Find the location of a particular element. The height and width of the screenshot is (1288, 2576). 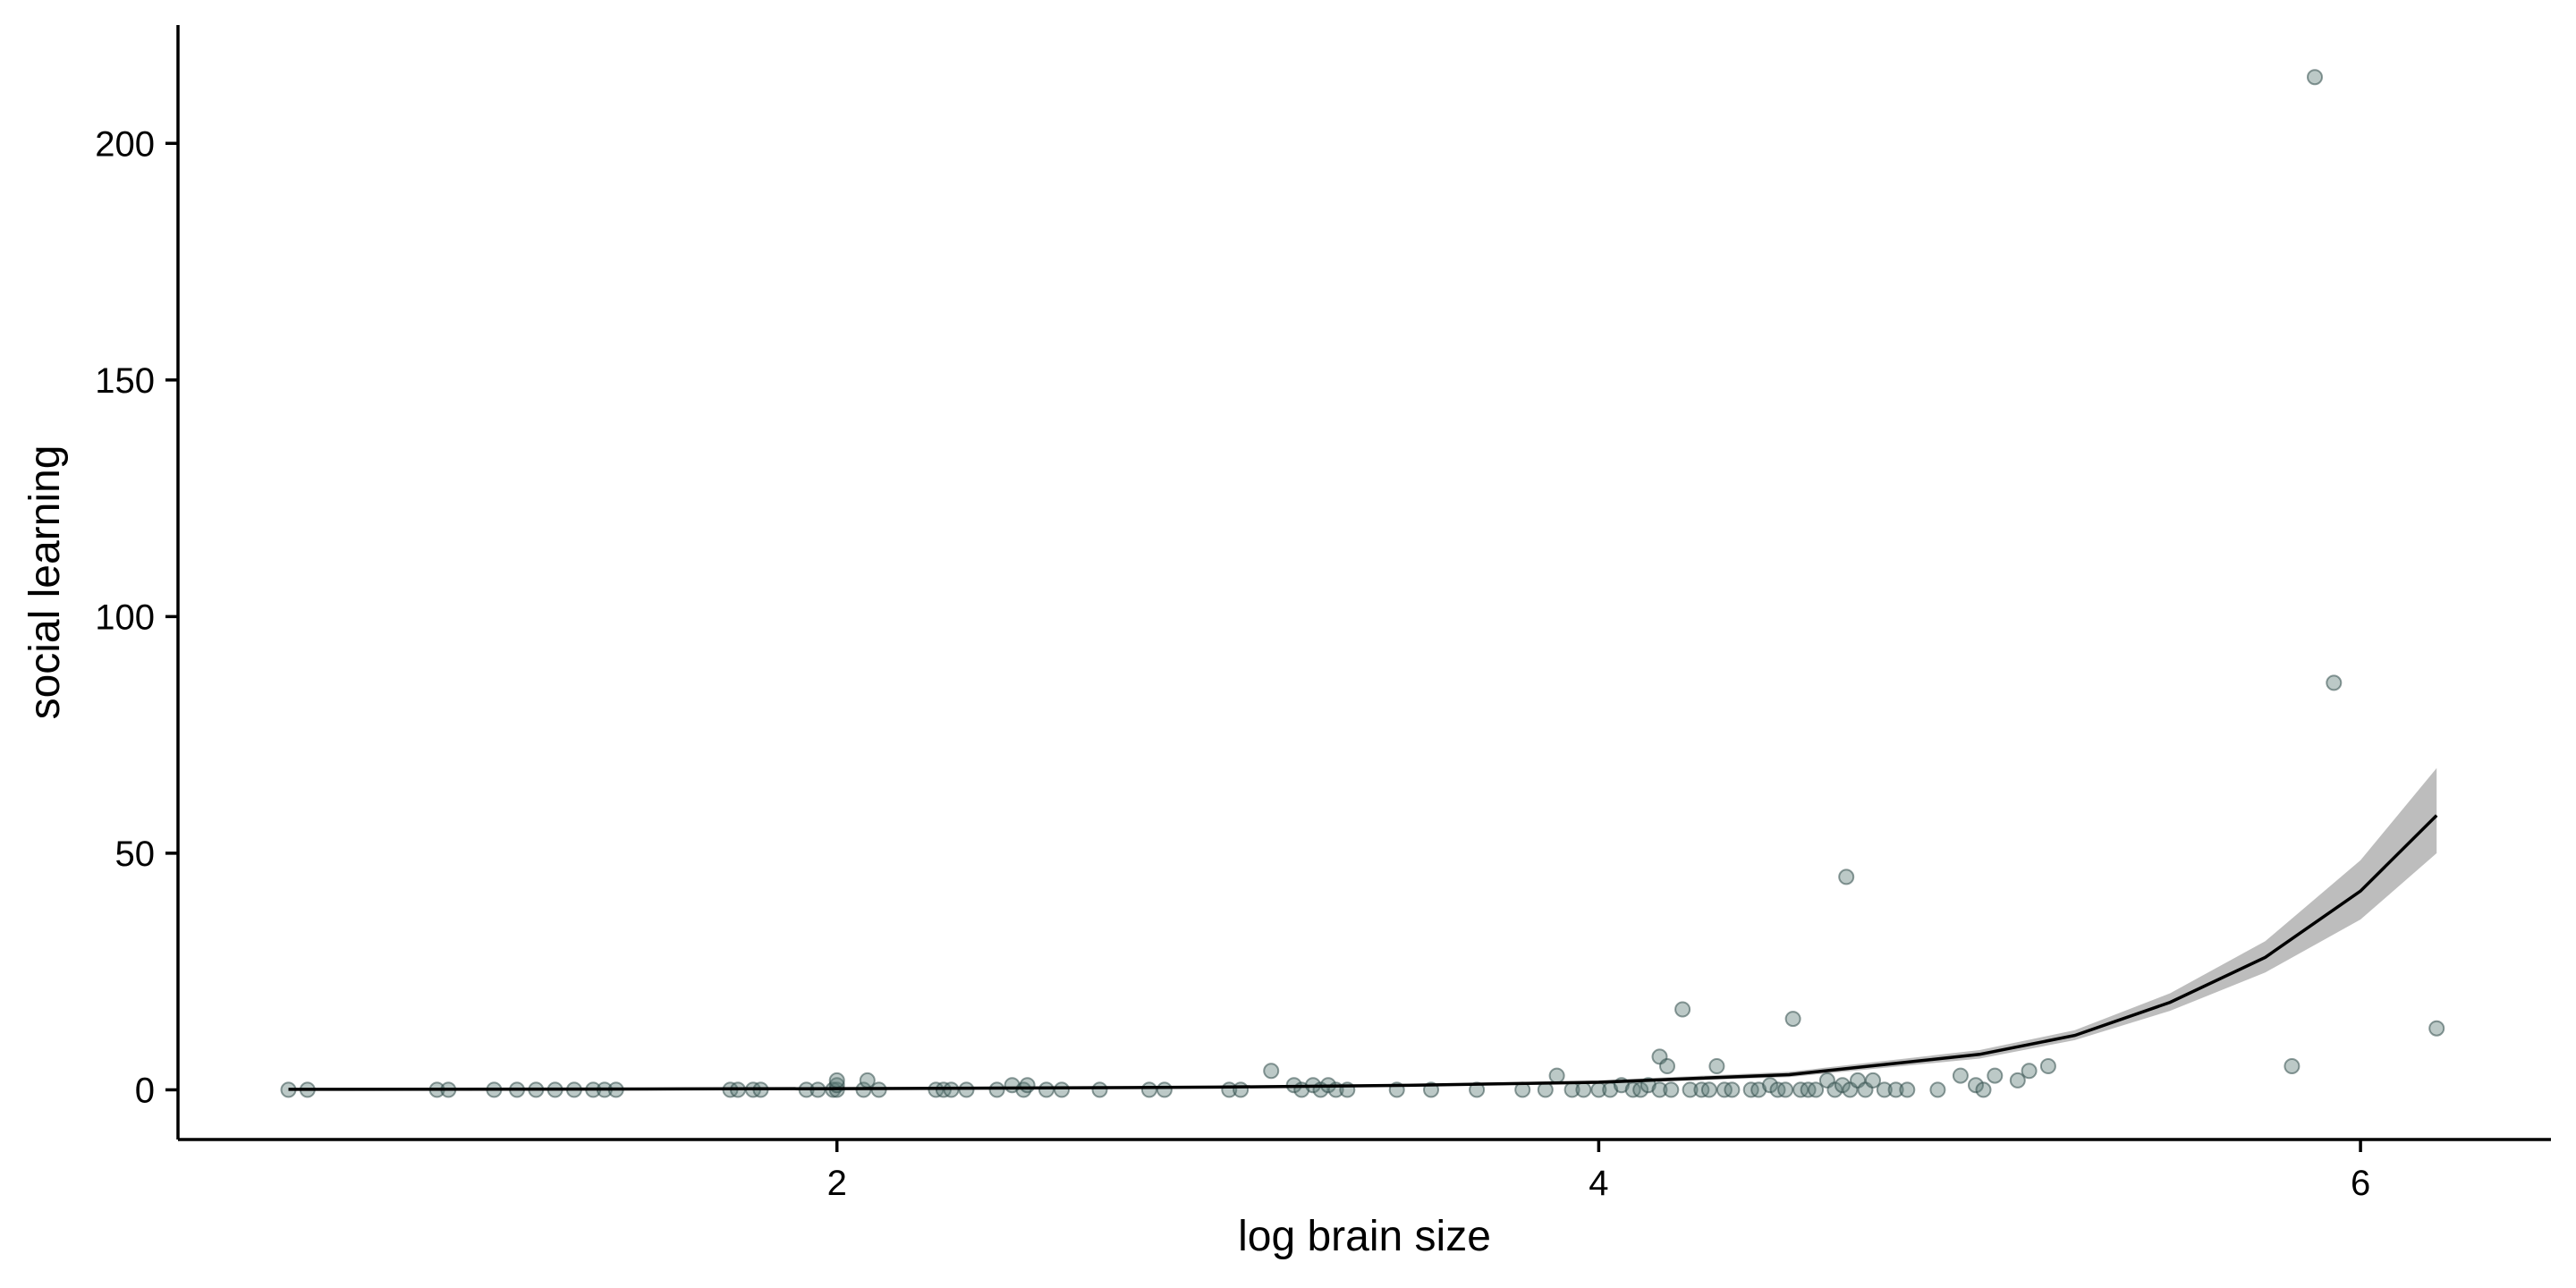

y-tick-label: 100 is located at coordinates (125, 617).